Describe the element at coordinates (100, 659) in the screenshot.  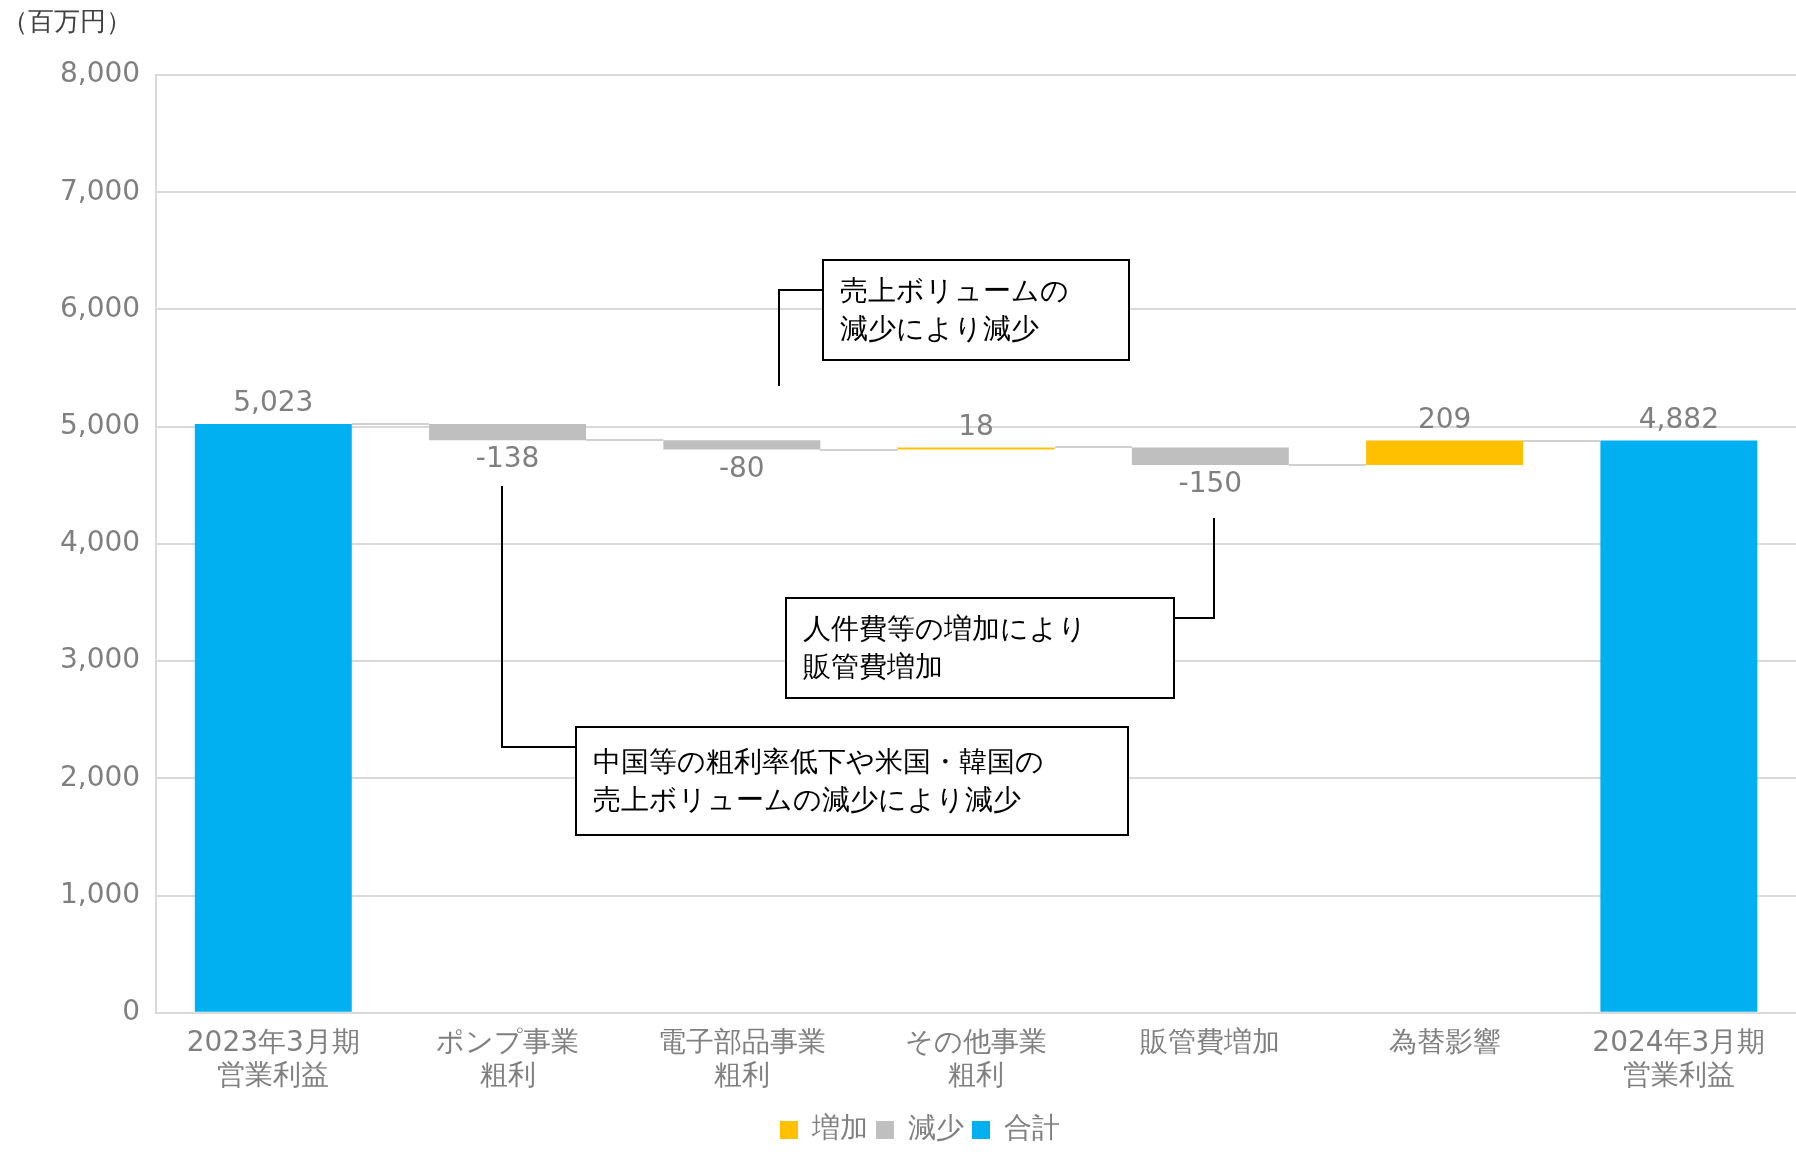
I see `y-tick-label: 3,000` at that location.